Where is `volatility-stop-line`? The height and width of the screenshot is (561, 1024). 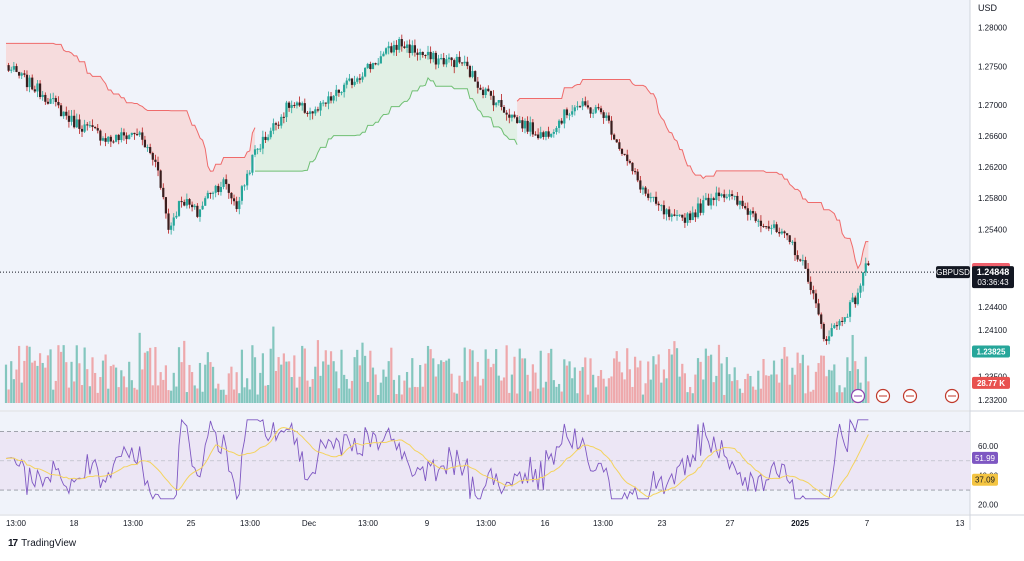
volatility-stop-line is located at coordinates (386, 124).